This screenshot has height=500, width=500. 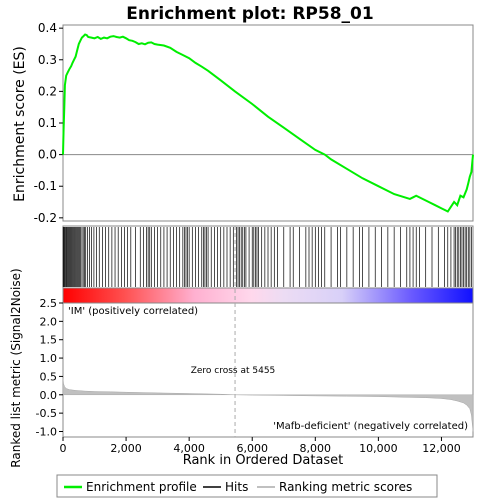 I want to click on metric-y-tick-label: -1.0, so click(x=46, y=431).